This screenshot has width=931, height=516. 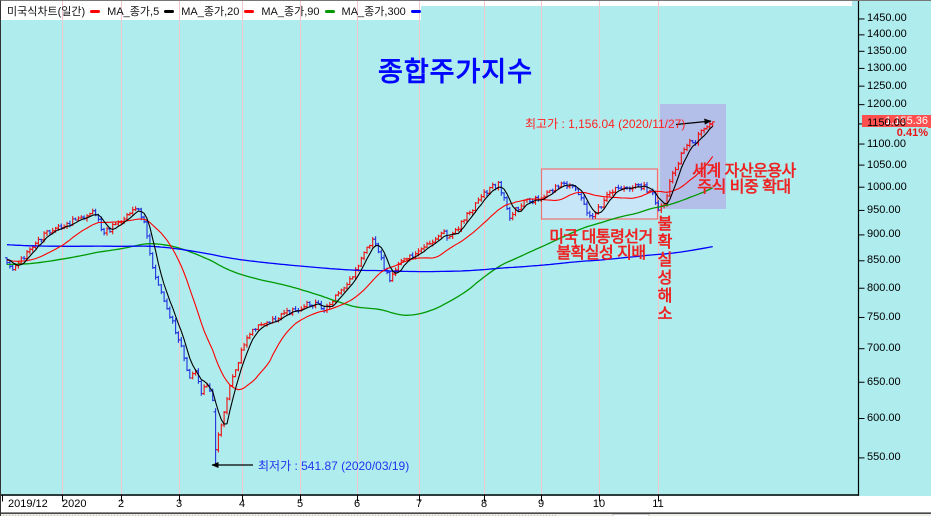 What do you see at coordinates (121, 504) in the screenshot?
I see `x-axis-label: 2` at bounding box center [121, 504].